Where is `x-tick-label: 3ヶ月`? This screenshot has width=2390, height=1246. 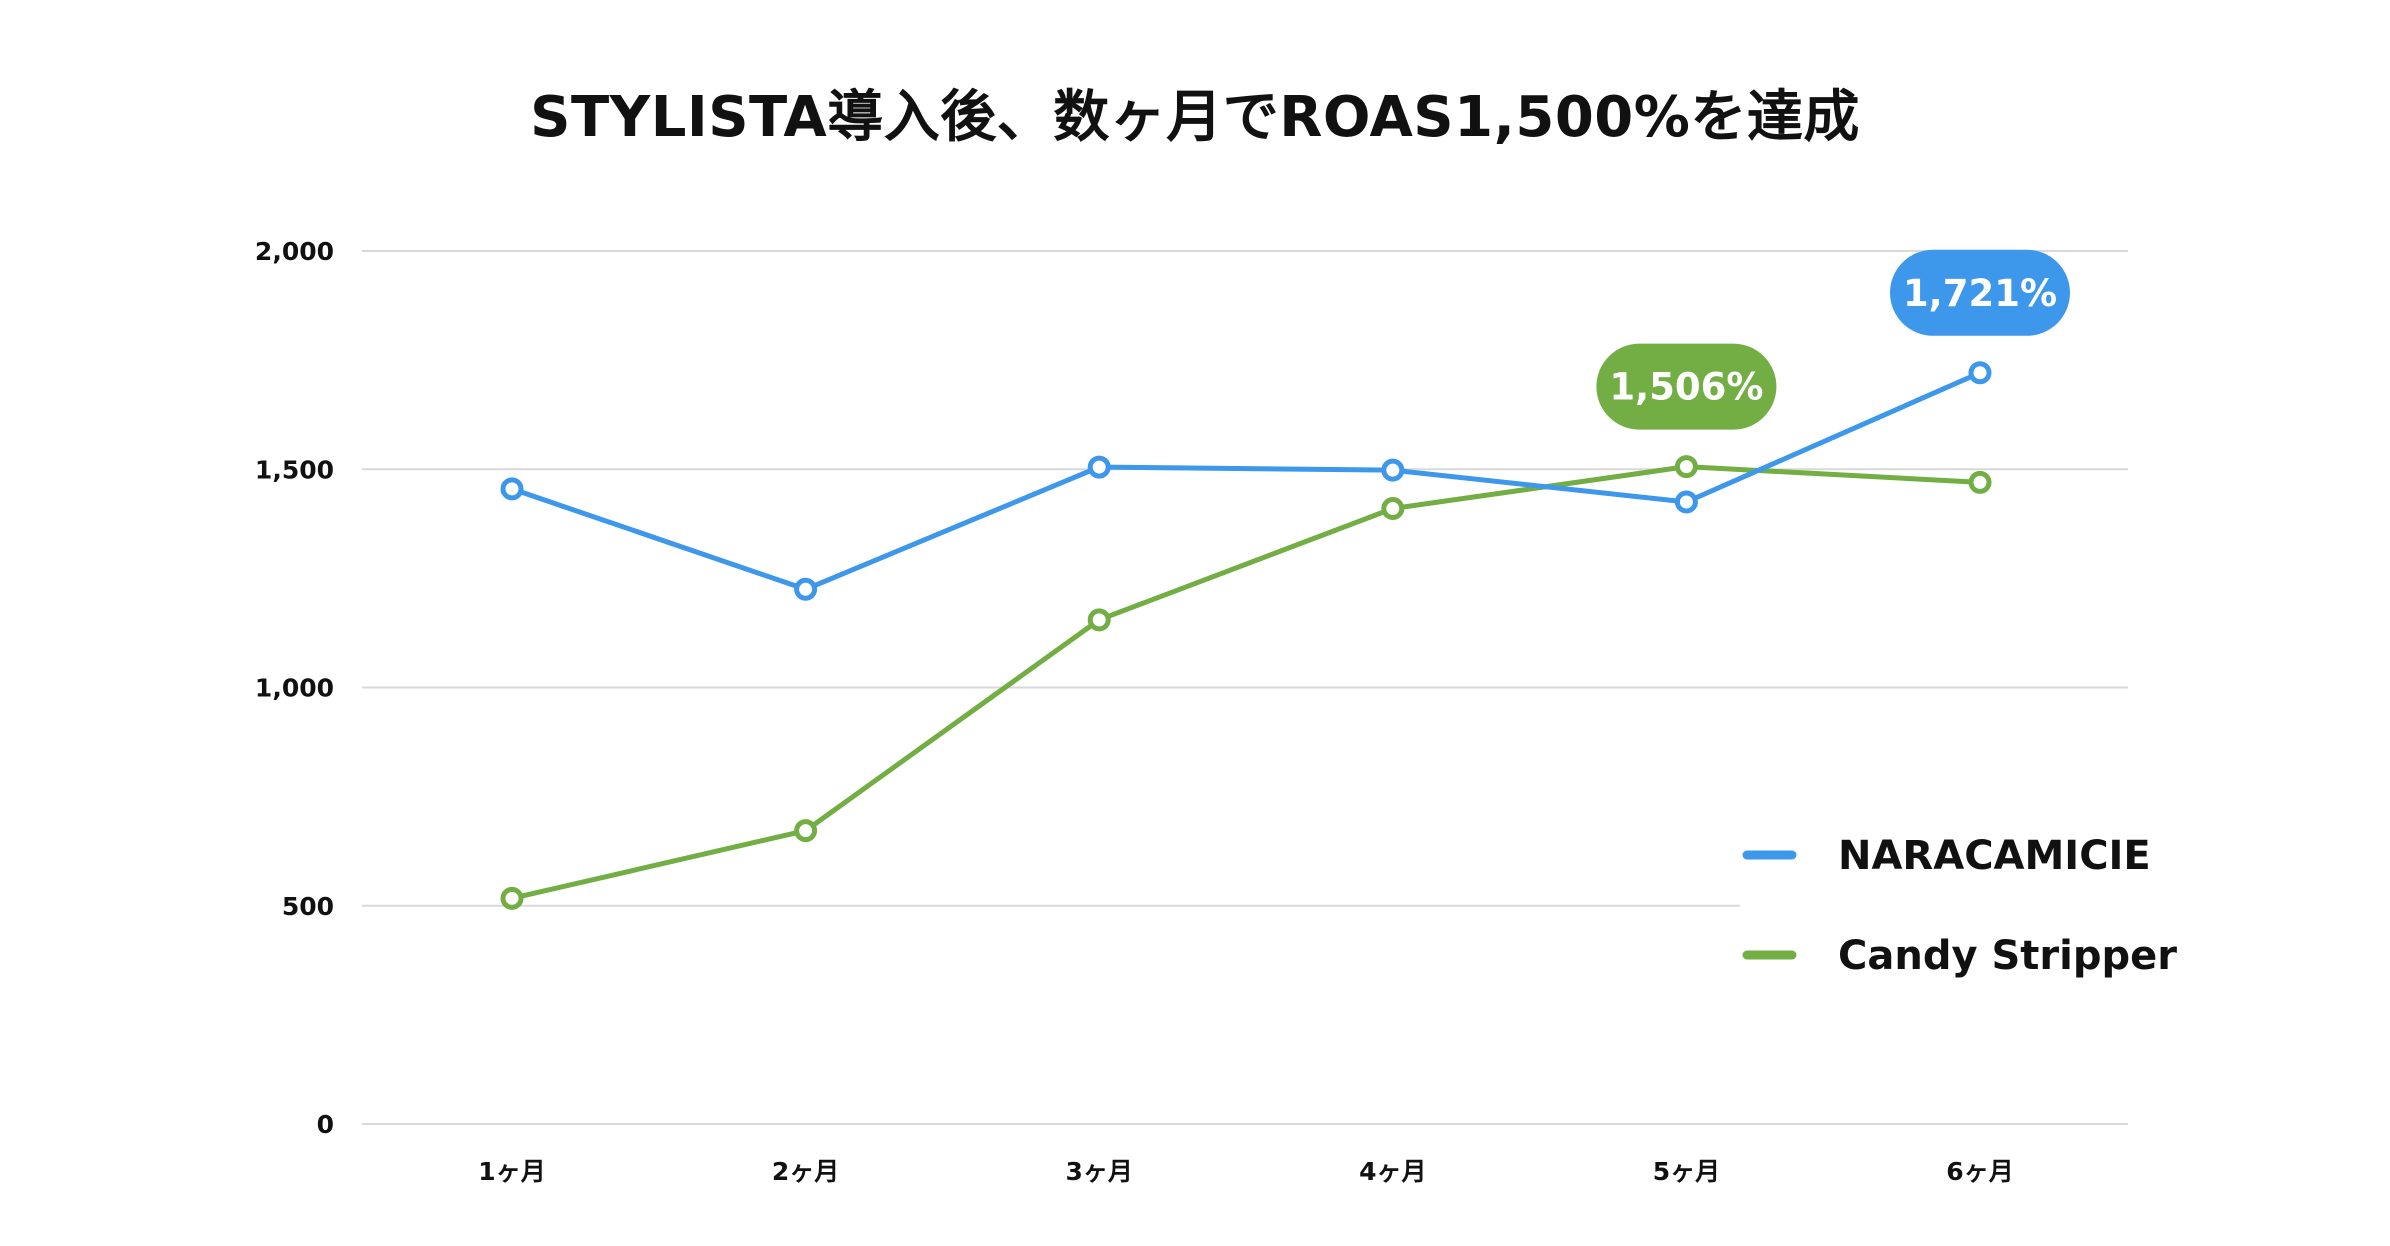 x-tick-label: 3ヶ月 is located at coordinates (1098, 1171).